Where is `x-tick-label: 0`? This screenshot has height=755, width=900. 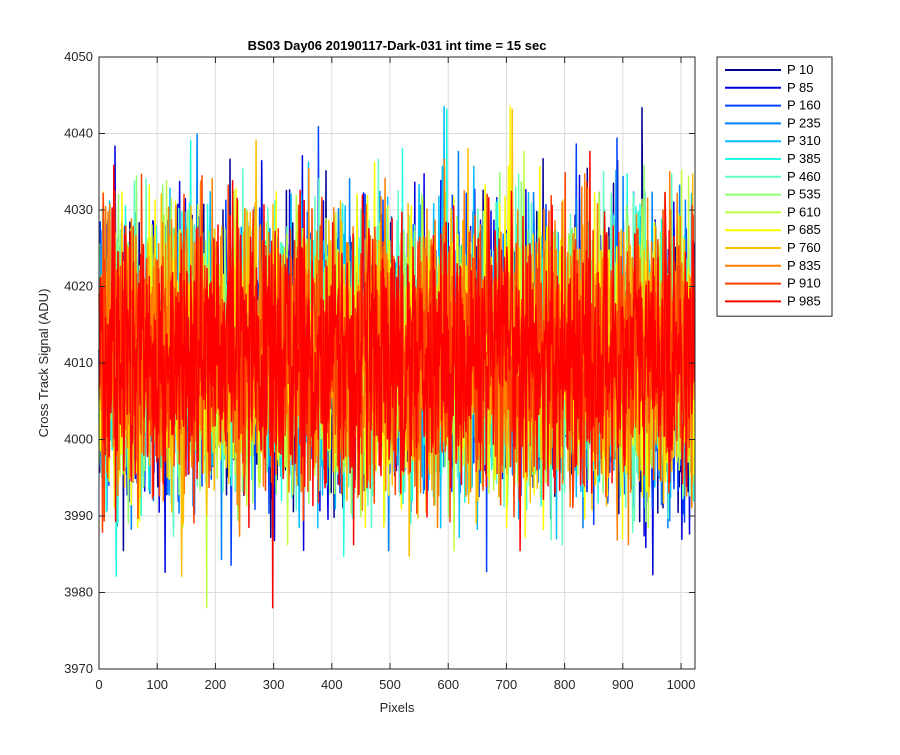
x-tick-label: 0 is located at coordinates (98, 684).